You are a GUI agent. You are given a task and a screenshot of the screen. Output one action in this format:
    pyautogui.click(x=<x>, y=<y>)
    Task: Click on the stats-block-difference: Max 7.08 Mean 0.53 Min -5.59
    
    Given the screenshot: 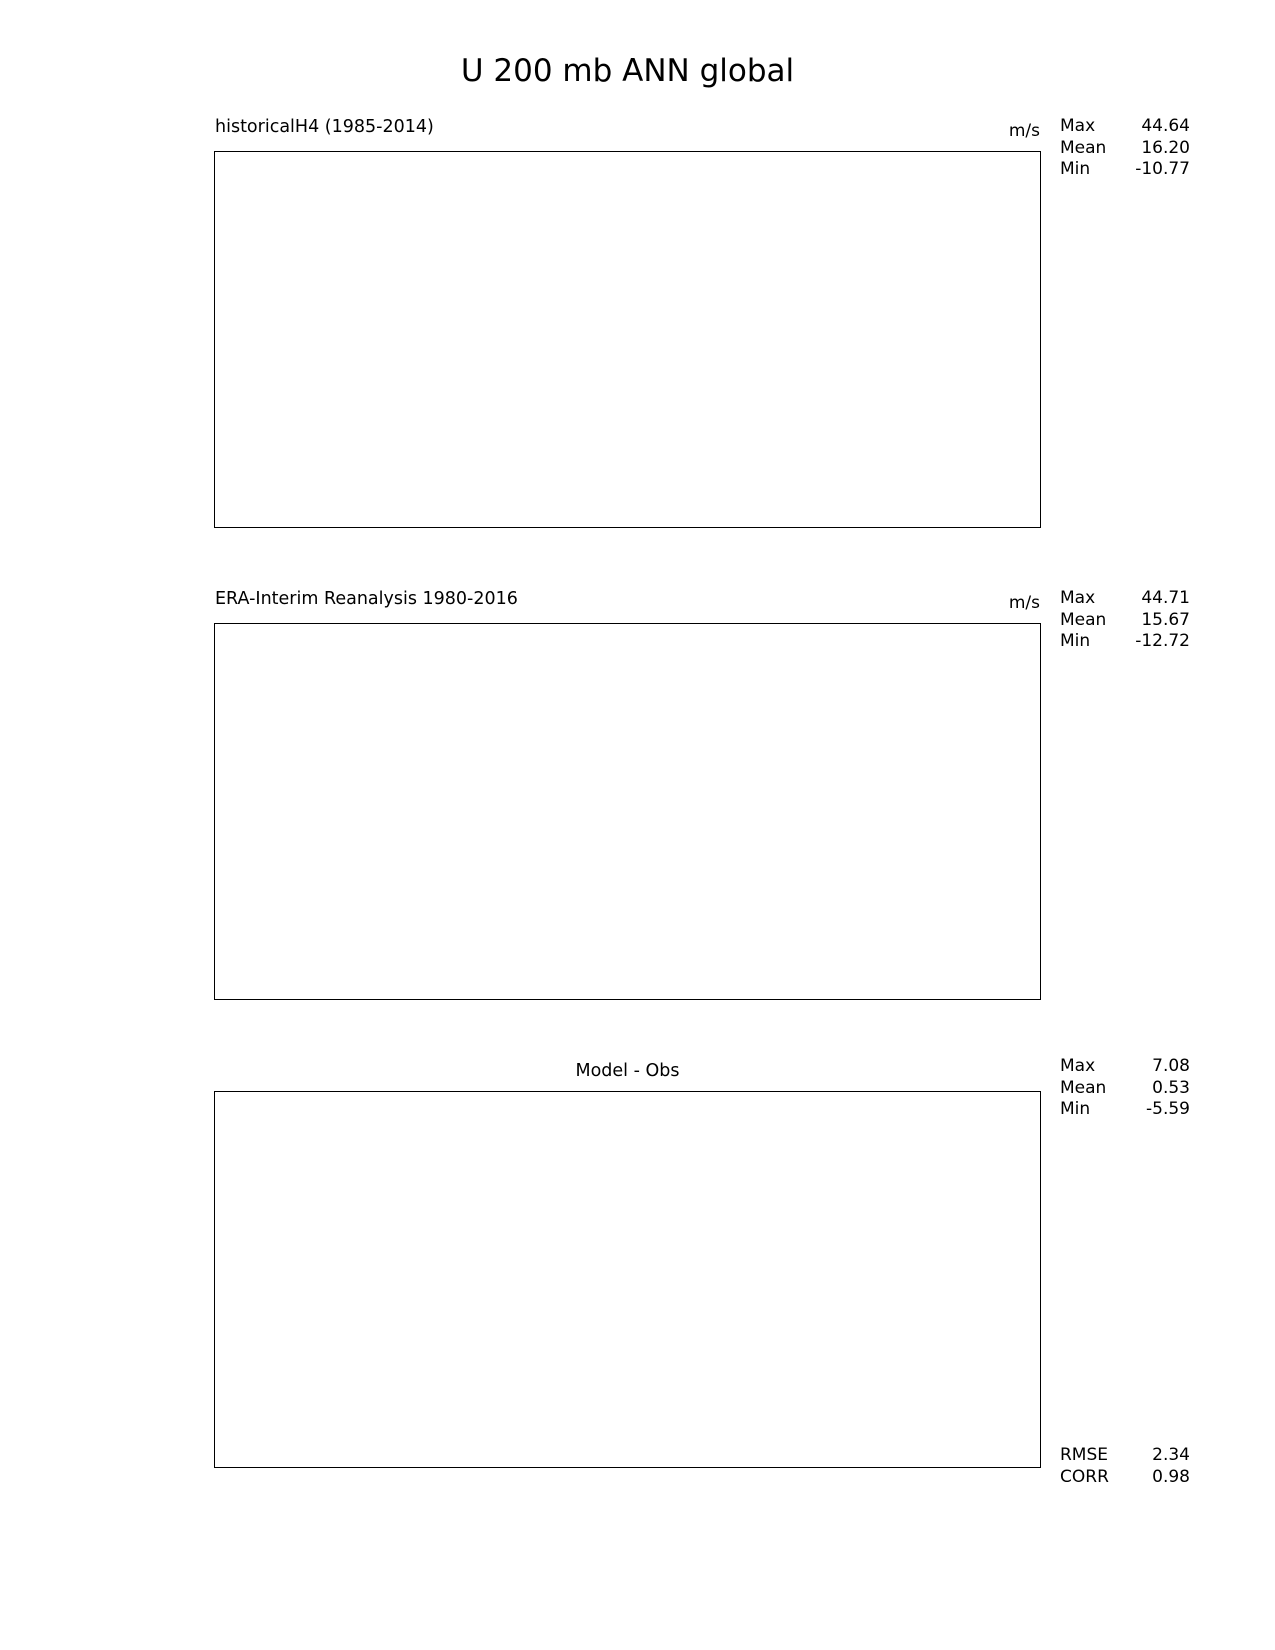 What is the action you would take?
    pyautogui.click(x=1125, y=1088)
    